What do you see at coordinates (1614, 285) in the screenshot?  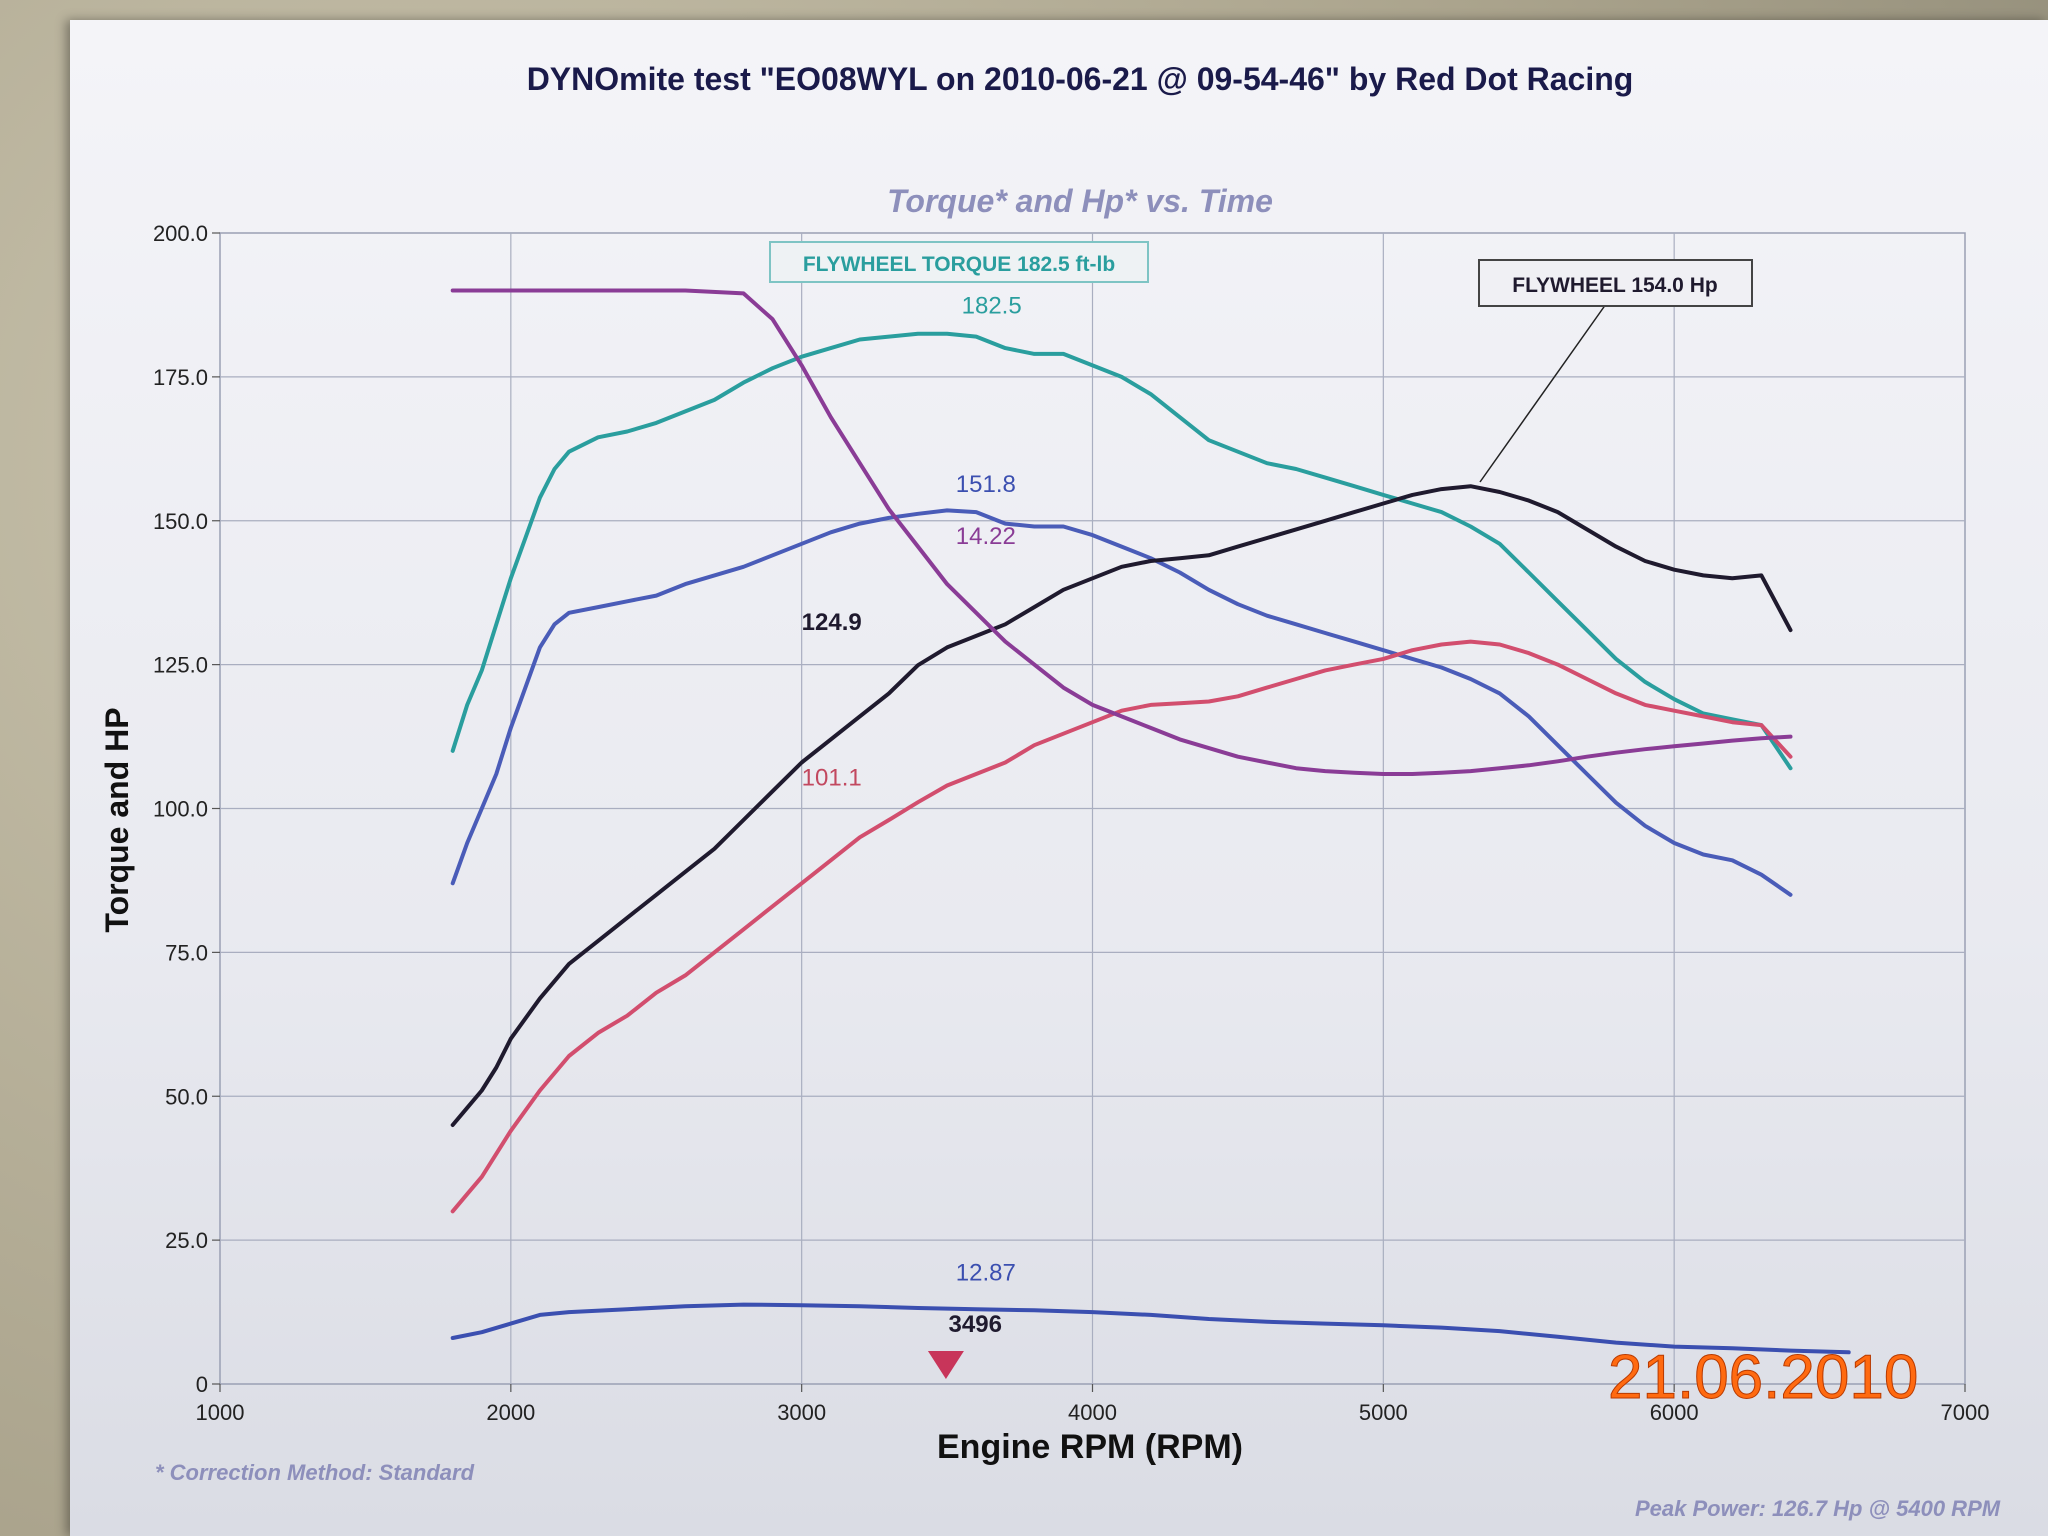 I see `power-callout-text: FLYWHEEL 154.0 Hp` at bounding box center [1614, 285].